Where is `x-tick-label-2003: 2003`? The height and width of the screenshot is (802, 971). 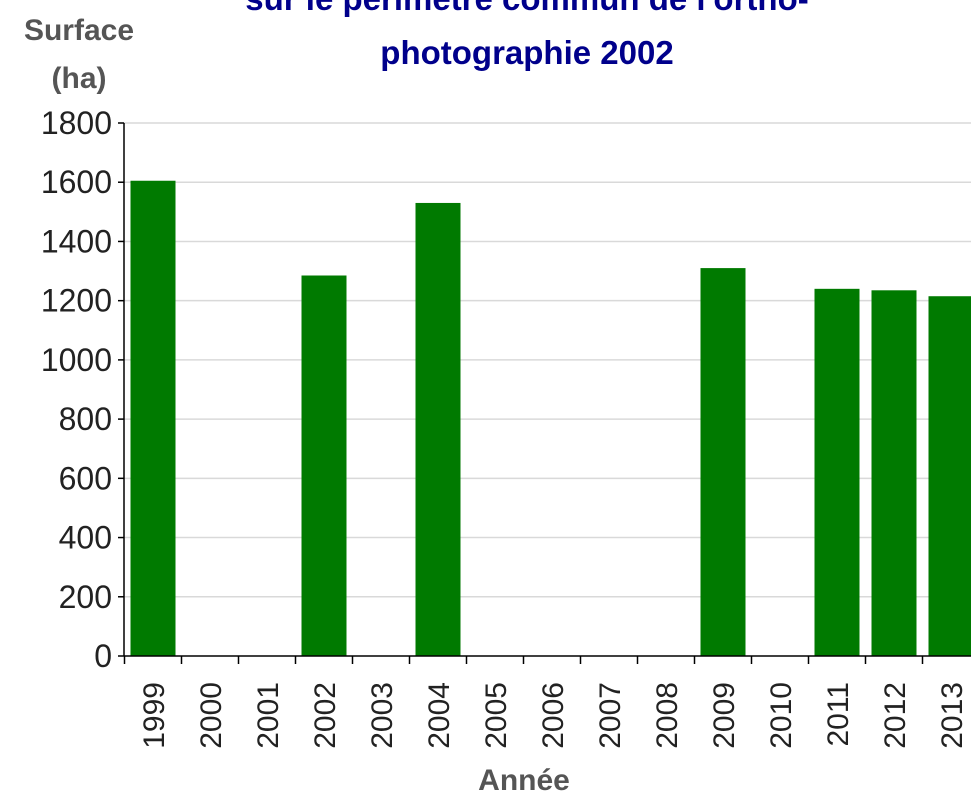
x-tick-label-2003: 2003 is located at coordinates (382, 715).